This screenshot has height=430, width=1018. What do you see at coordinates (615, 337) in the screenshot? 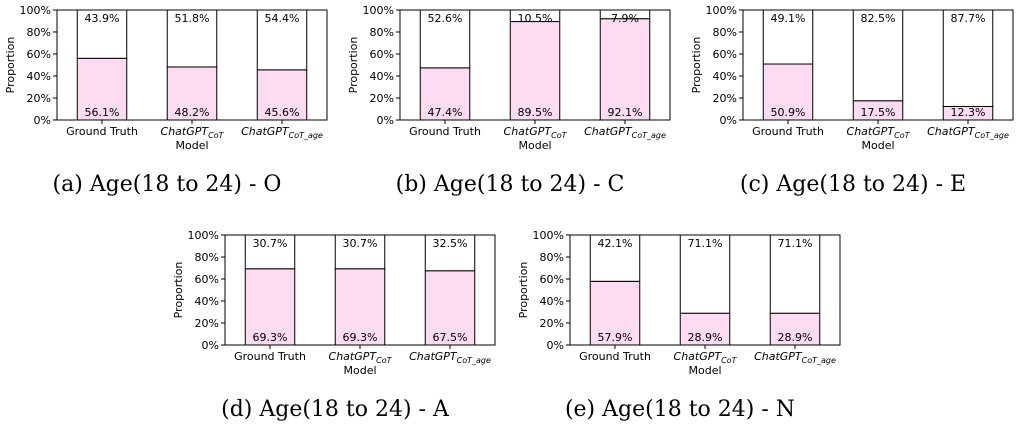
I see `data-label-lower: 57.9%` at bounding box center [615, 337].